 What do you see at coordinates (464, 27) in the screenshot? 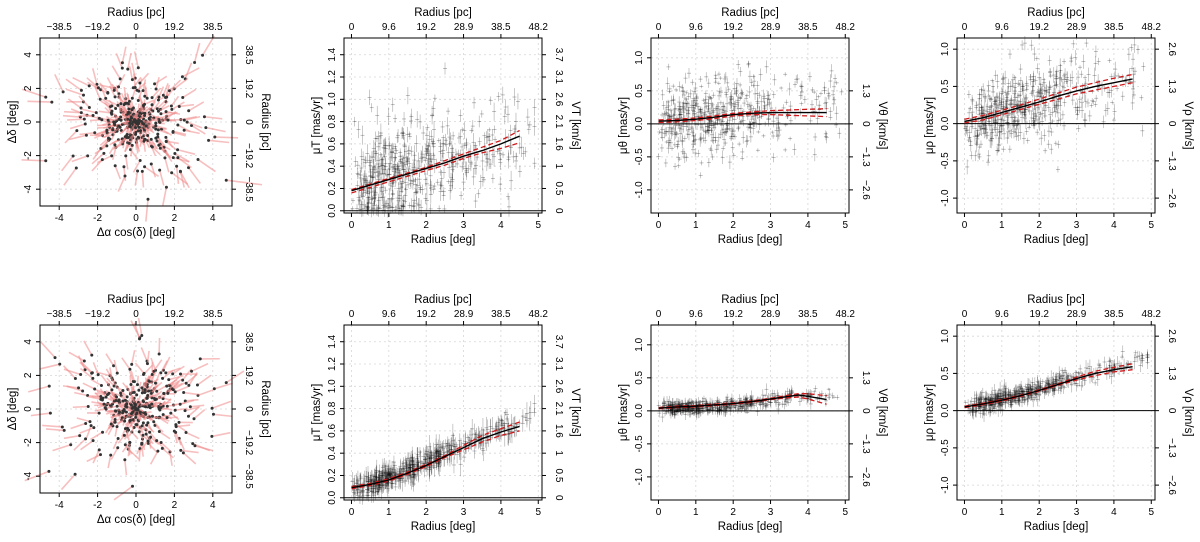
I see `top-tick-label: 28.9` at bounding box center [464, 27].